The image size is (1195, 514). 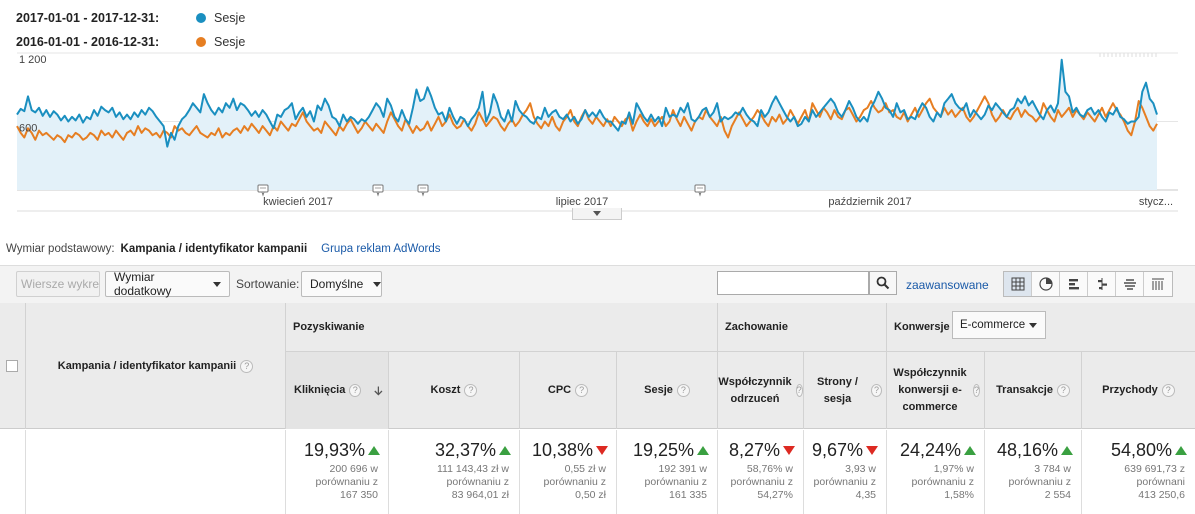 I want to click on comparison-icon, so click(x=1102, y=284).